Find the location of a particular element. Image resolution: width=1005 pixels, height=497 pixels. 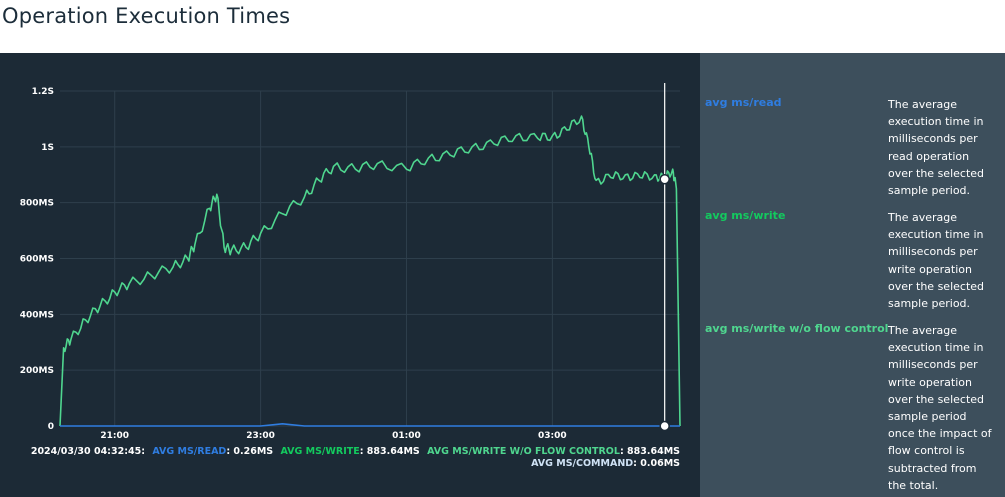

page-title: Operation Execution Times is located at coordinates (146, 16).